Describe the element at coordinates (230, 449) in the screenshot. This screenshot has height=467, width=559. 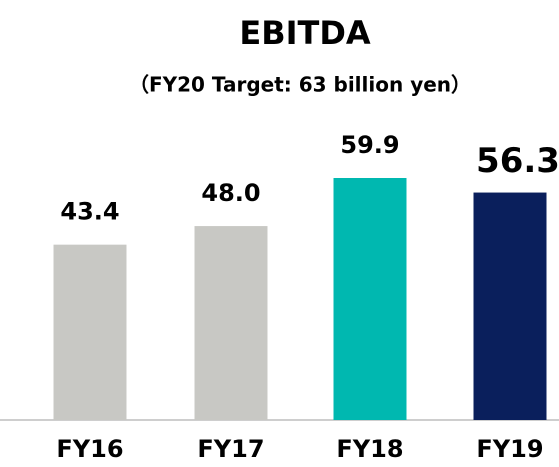
I see `x-tick-label: FY17` at that location.